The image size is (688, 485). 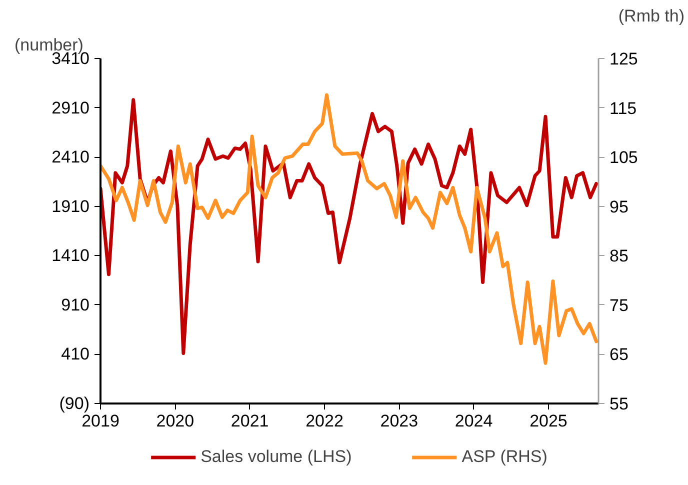 I want to click on x-tick-label: 2021, so click(x=249, y=421).